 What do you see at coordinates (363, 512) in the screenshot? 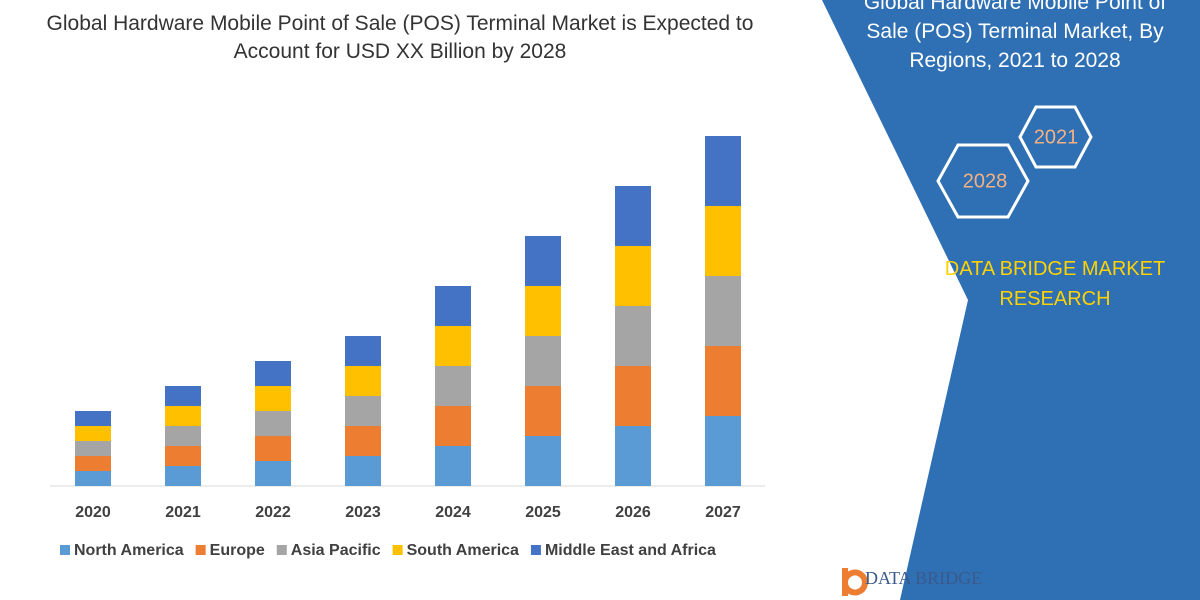
I see `x-tick-label: 2023` at bounding box center [363, 512].